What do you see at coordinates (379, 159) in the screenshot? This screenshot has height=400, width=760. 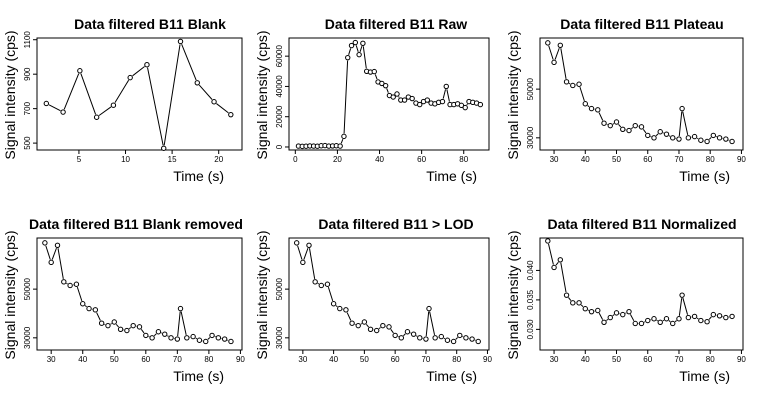 I see `x-tick-label: 40` at bounding box center [379, 159].